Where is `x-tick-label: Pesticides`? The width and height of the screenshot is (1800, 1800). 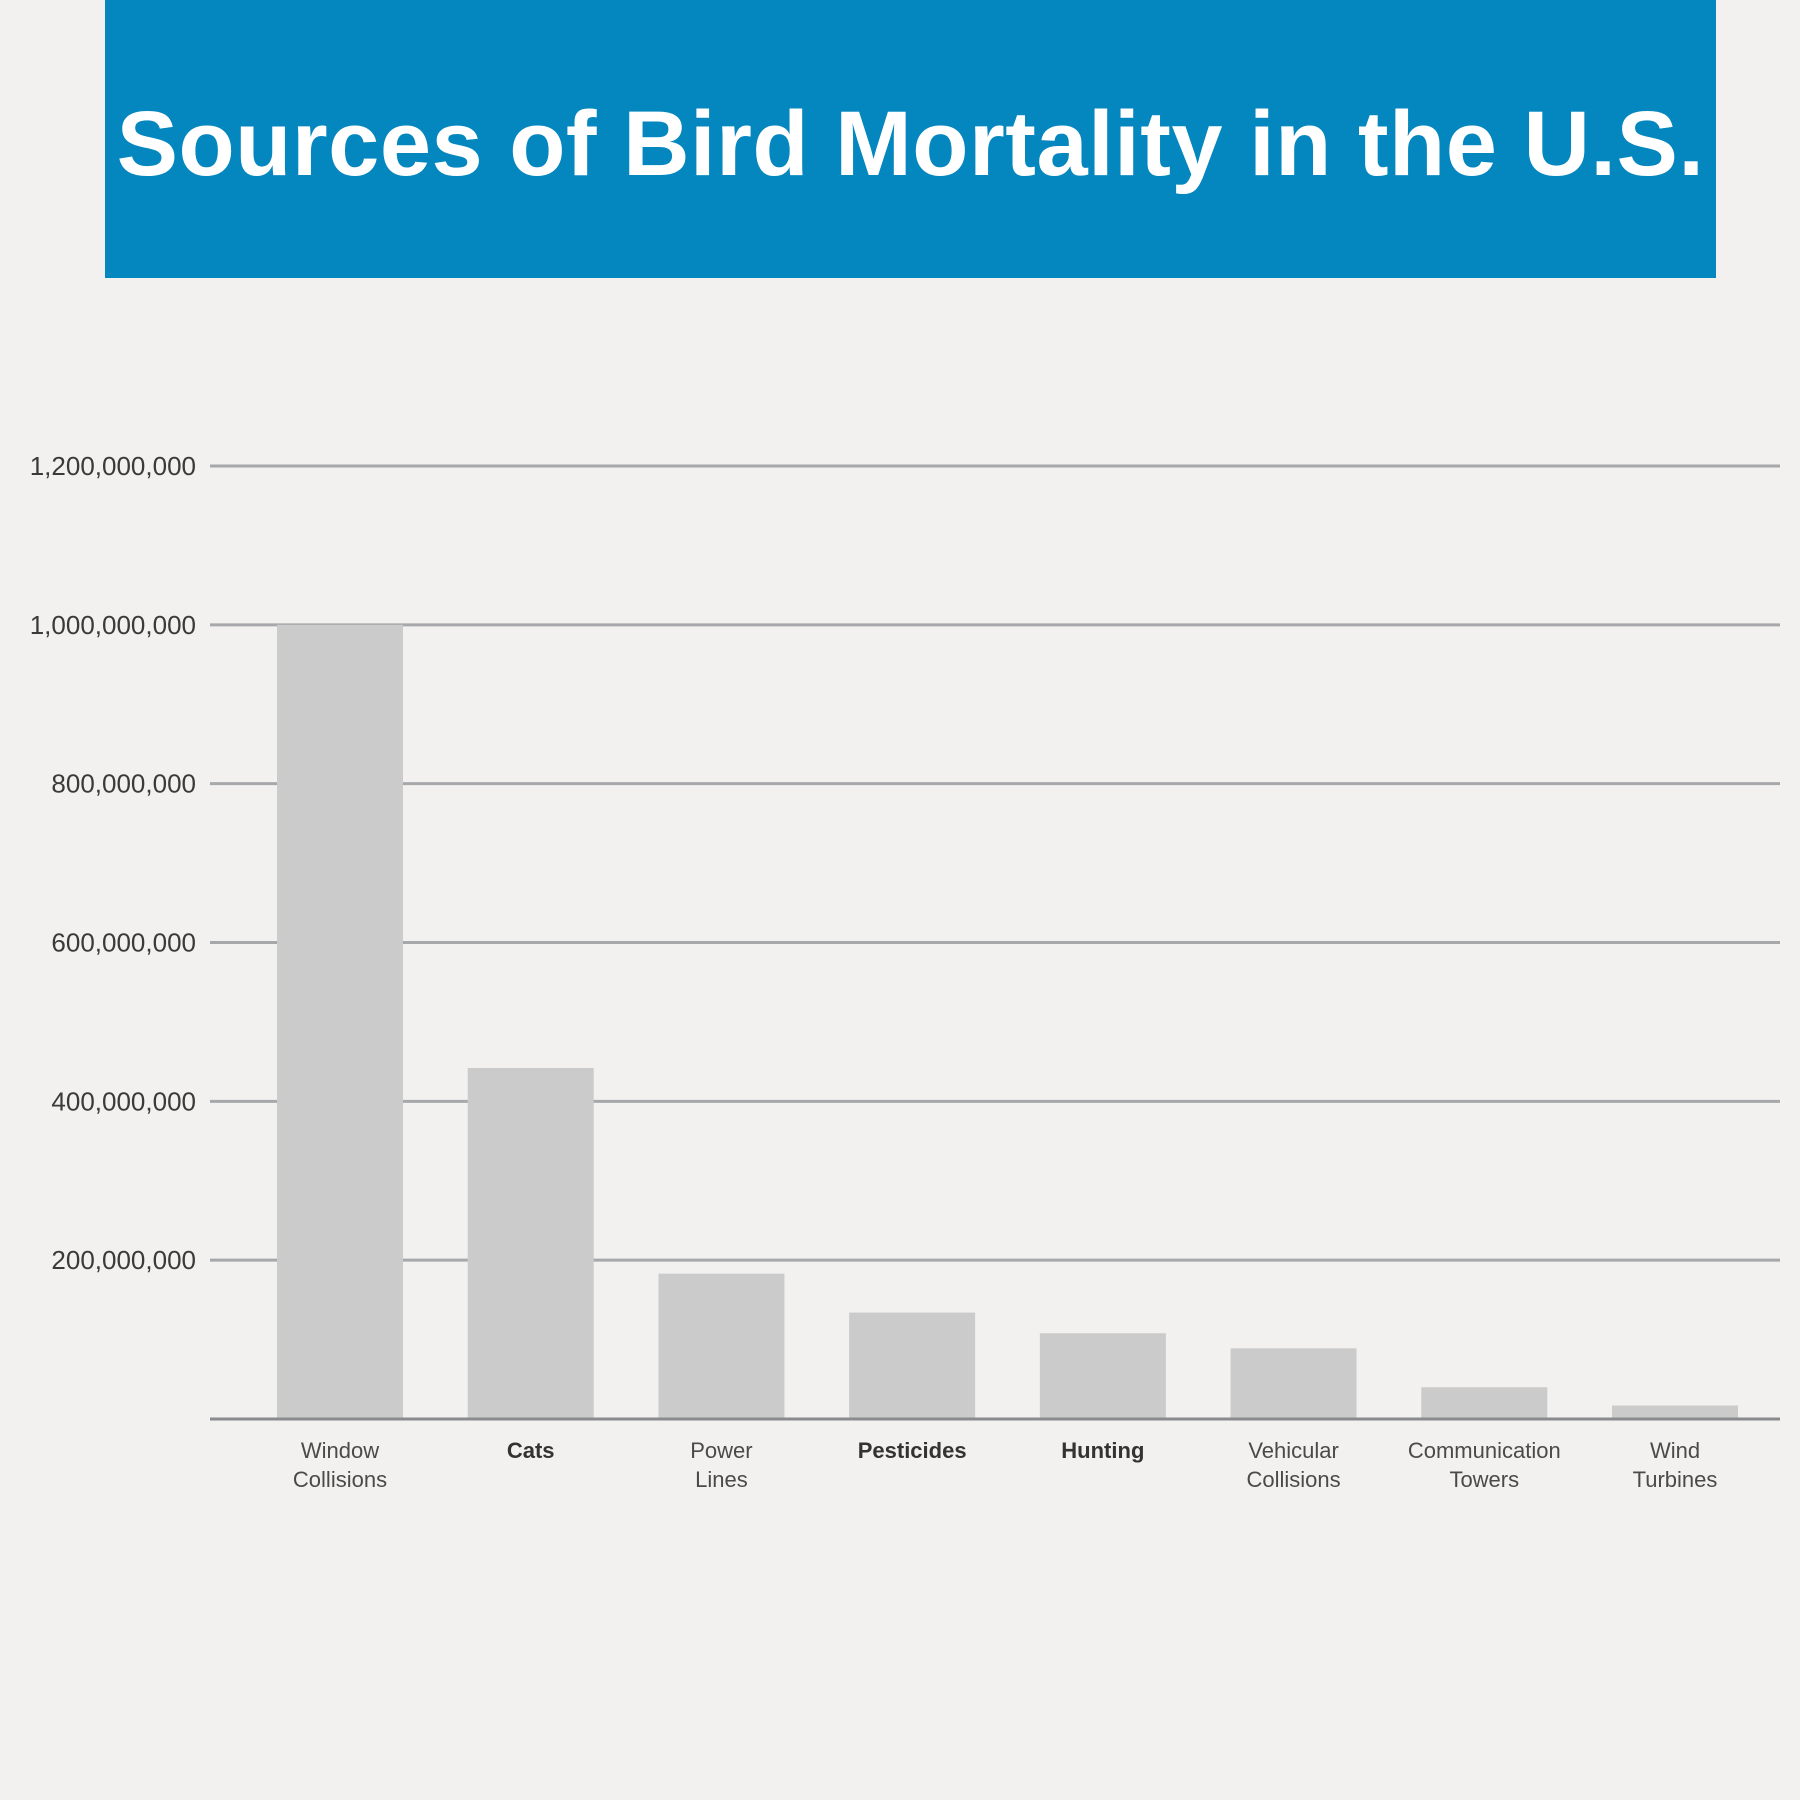
x-tick-label: Pesticides is located at coordinates (912, 1450).